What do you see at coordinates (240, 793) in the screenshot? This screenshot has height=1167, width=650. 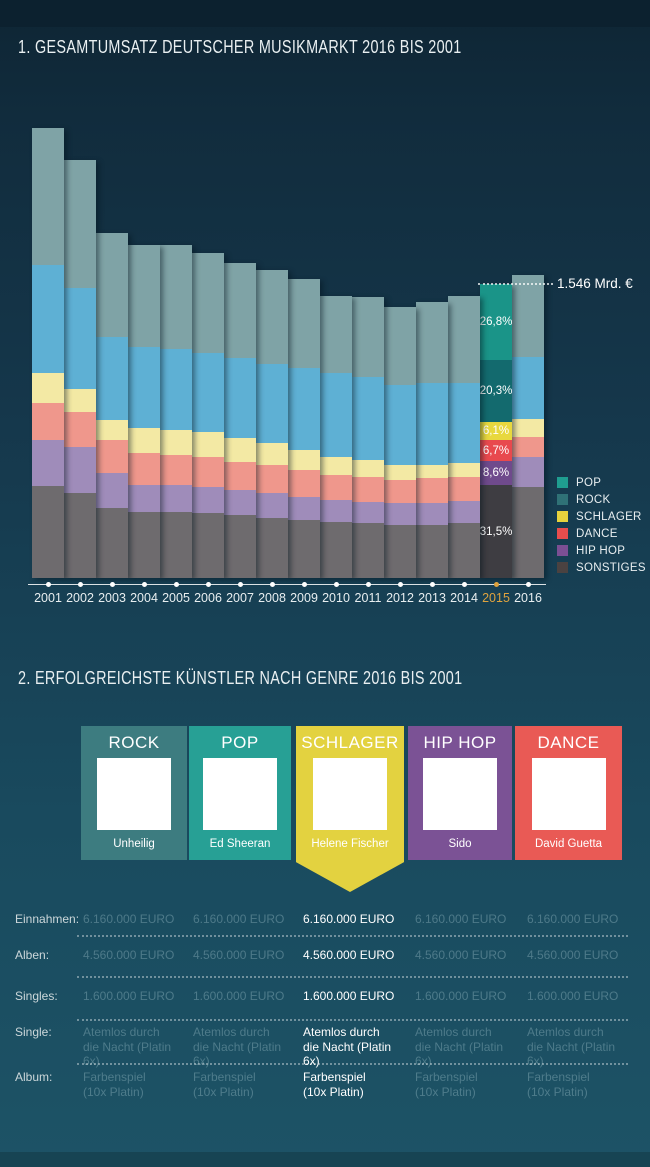 I see `artist-card-pop: POP Ed Sheeran` at bounding box center [240, 793].